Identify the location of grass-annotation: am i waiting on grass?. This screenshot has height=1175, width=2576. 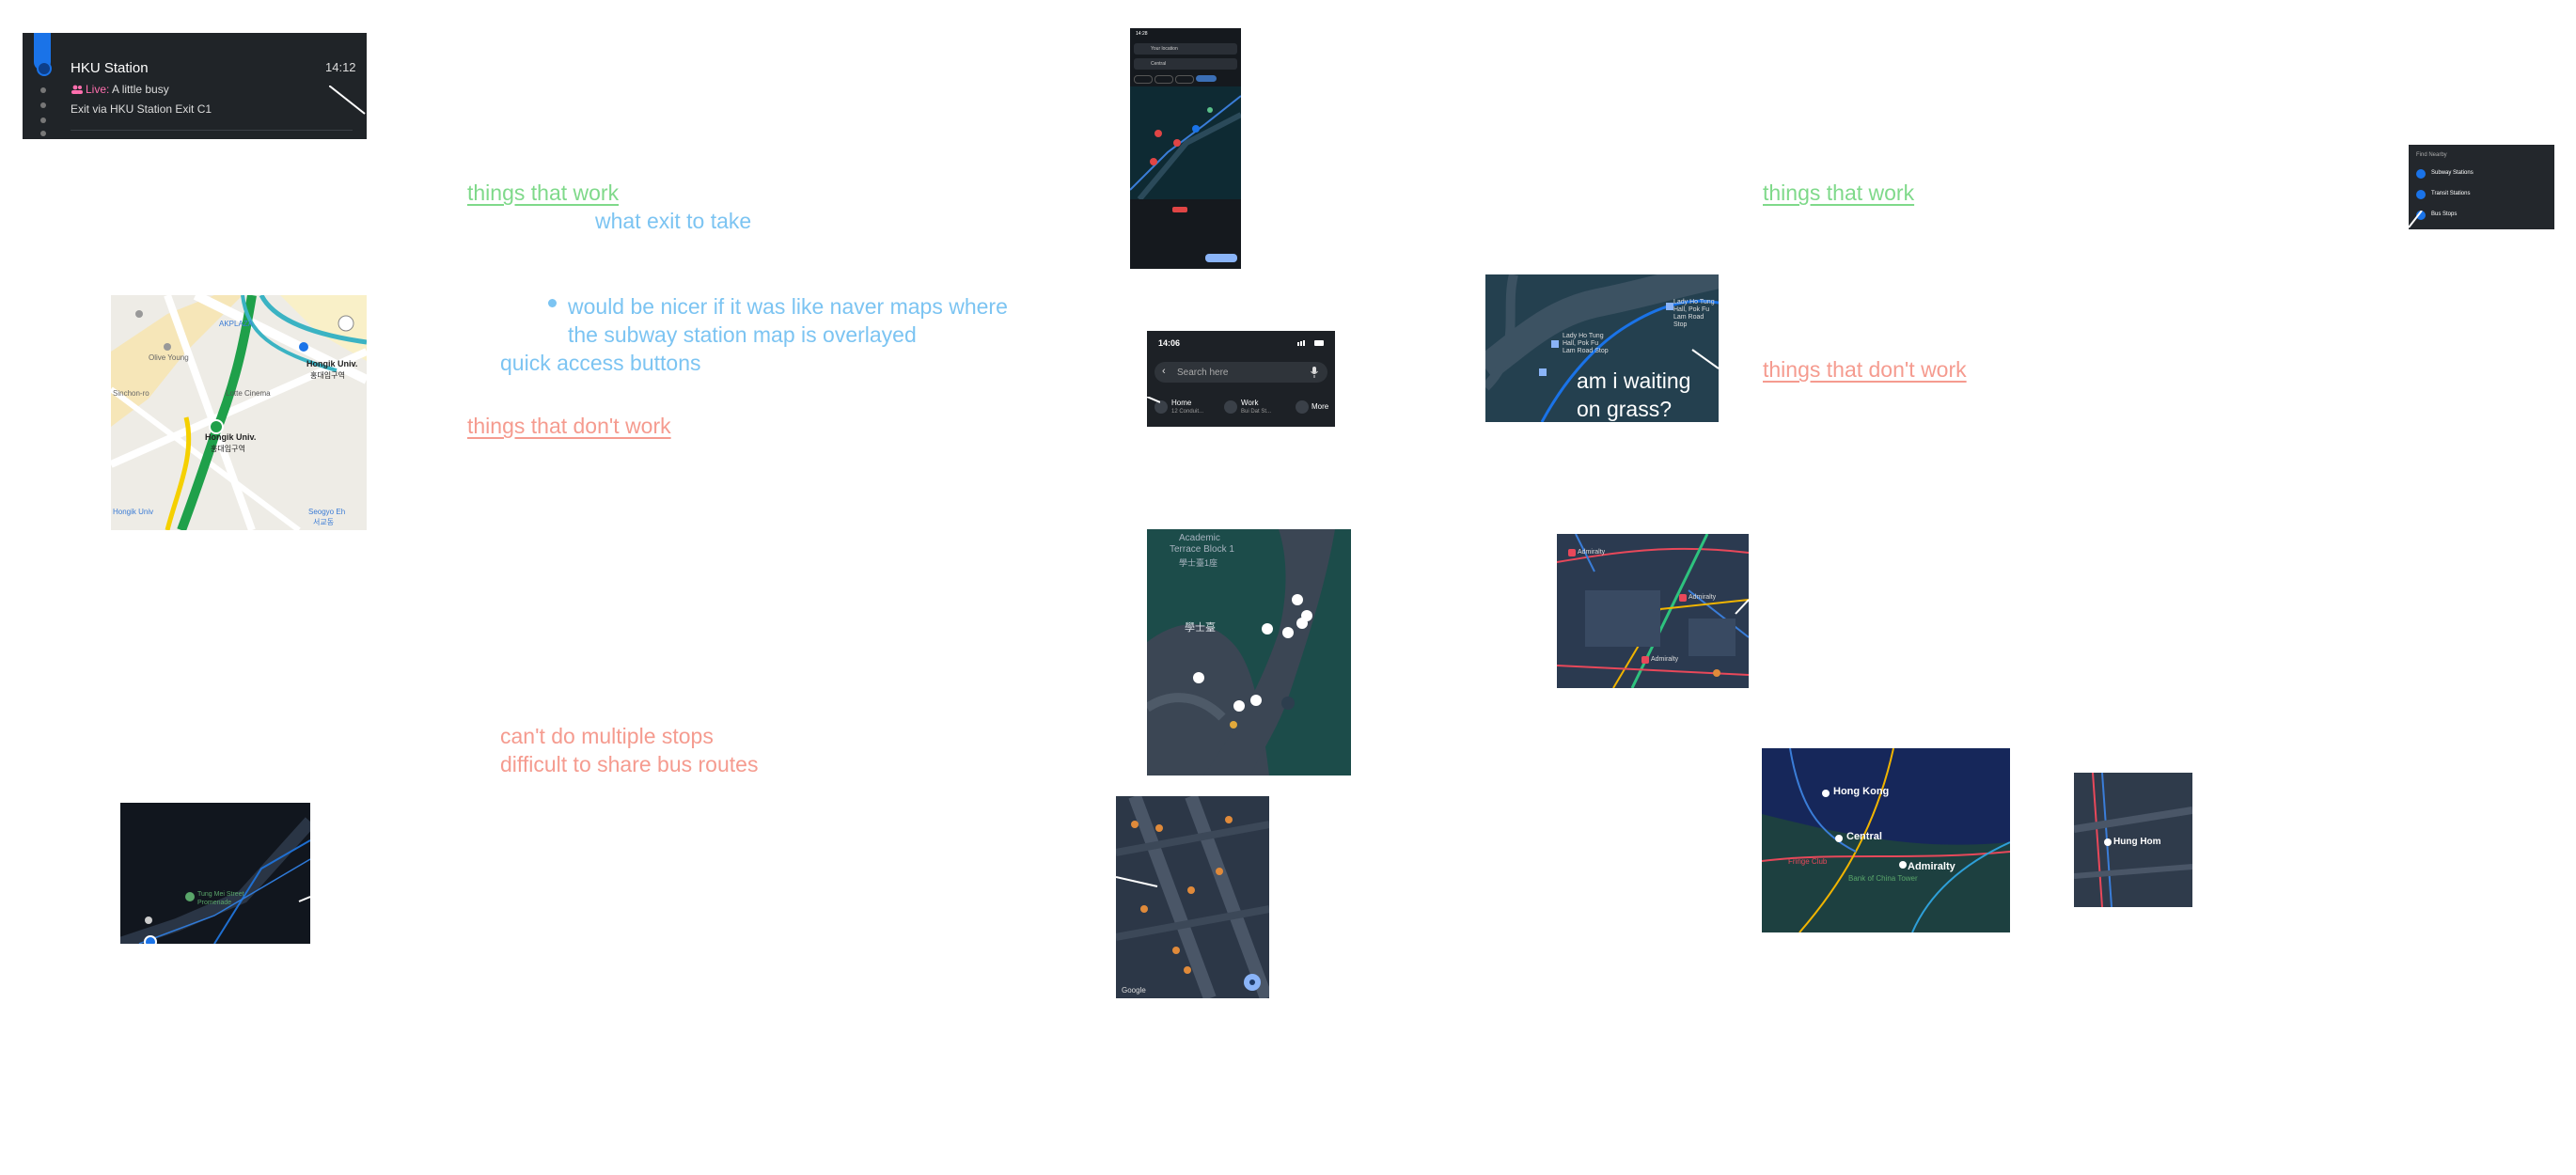
(1634, 394).